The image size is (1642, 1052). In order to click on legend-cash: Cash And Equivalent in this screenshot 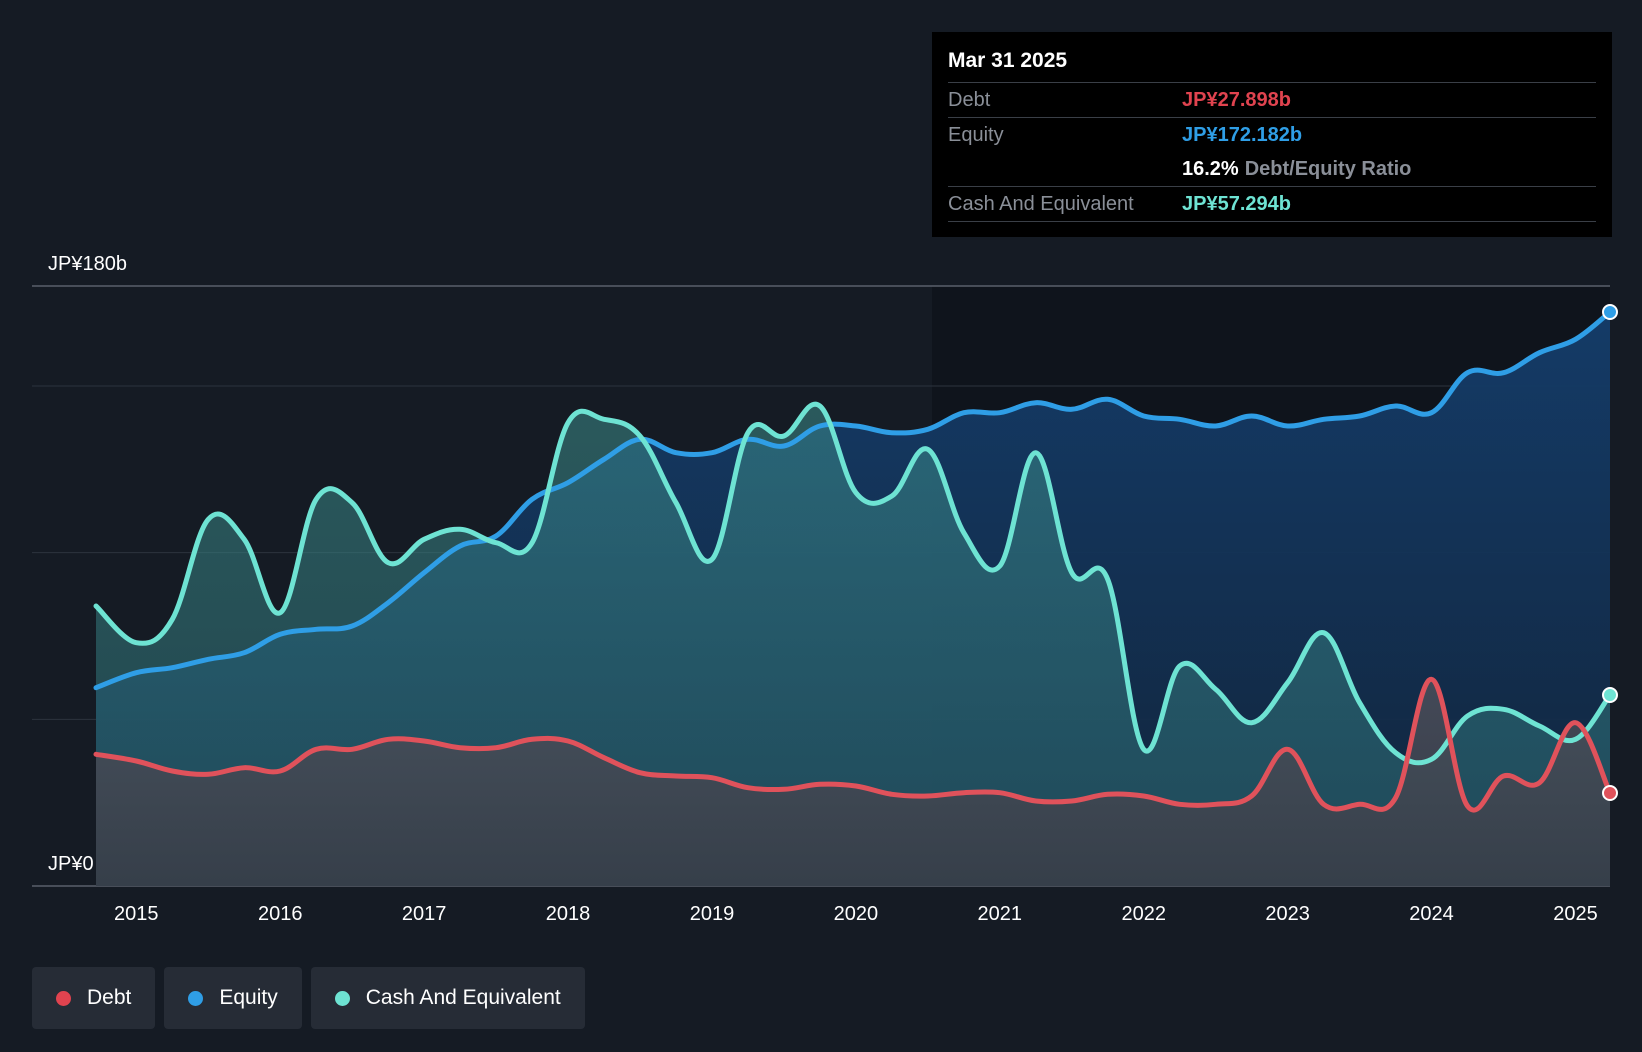, I will do `click(447, 998)`.